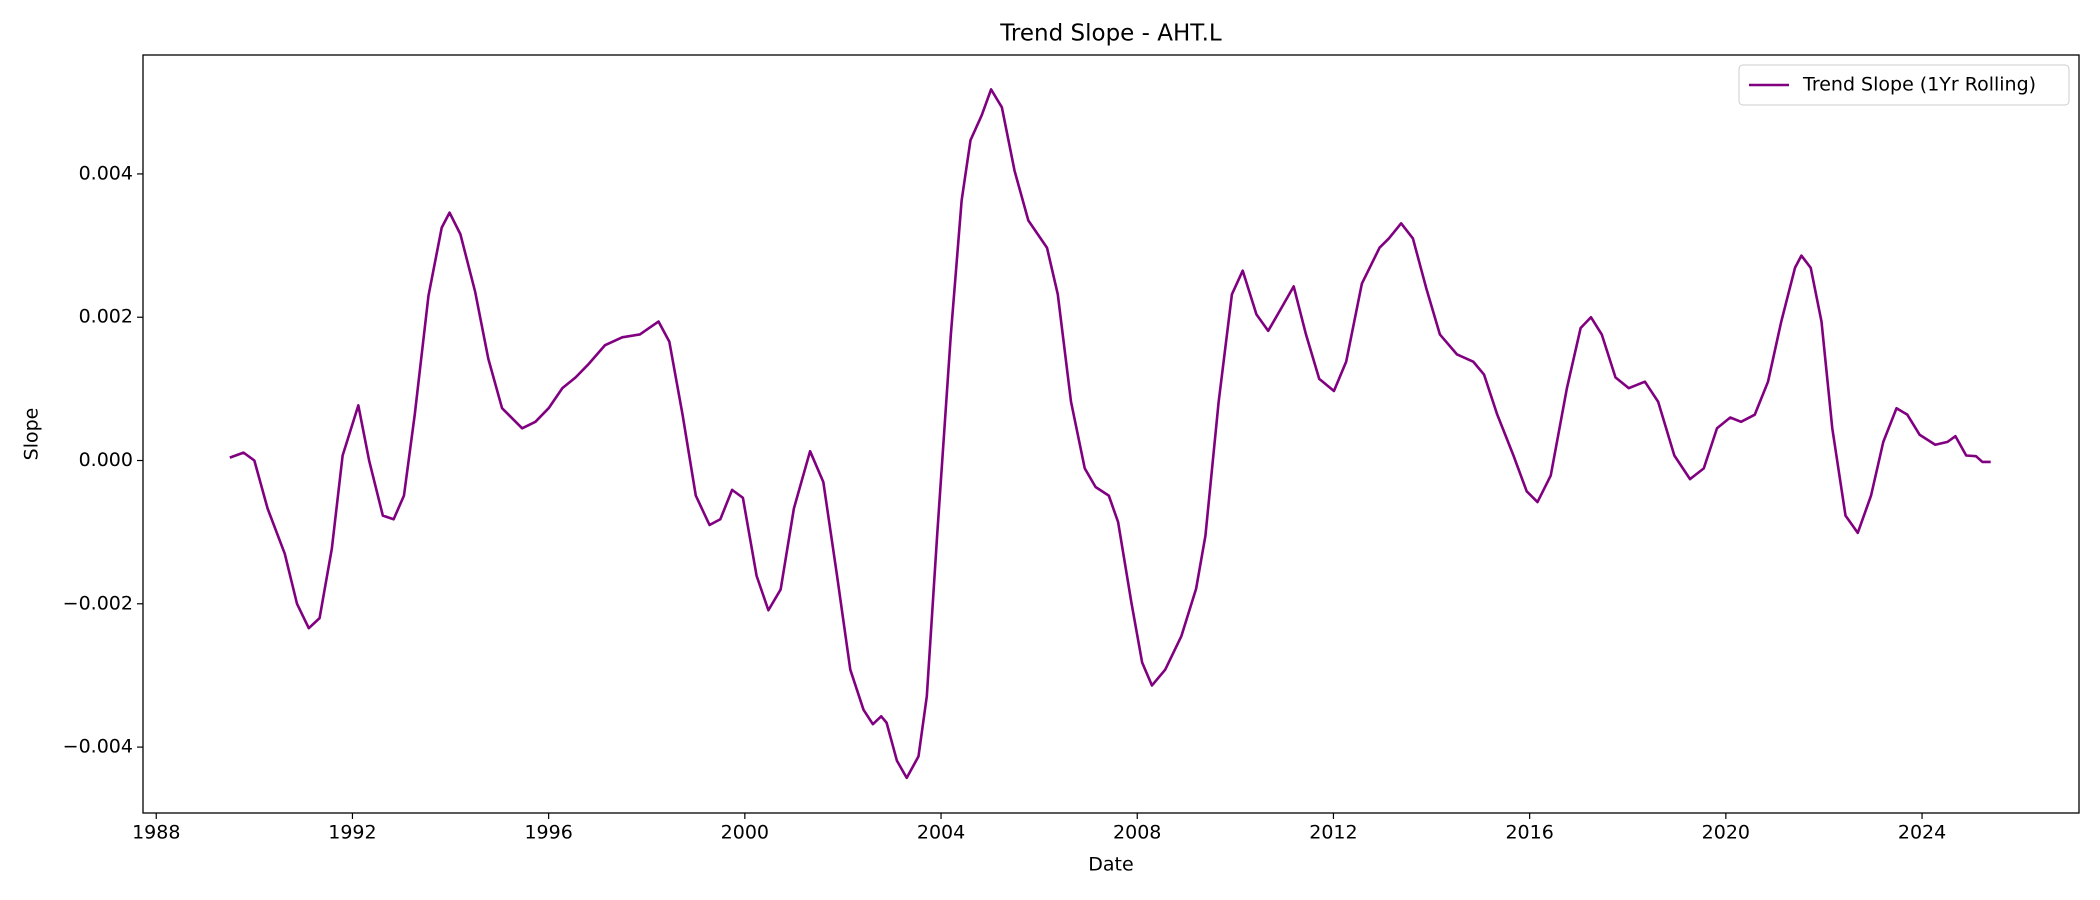  What do you see at coordinates (1529, 833) in the screenshot?
I see `x-tick-label: 2016` at bounding box center [1529, 833].